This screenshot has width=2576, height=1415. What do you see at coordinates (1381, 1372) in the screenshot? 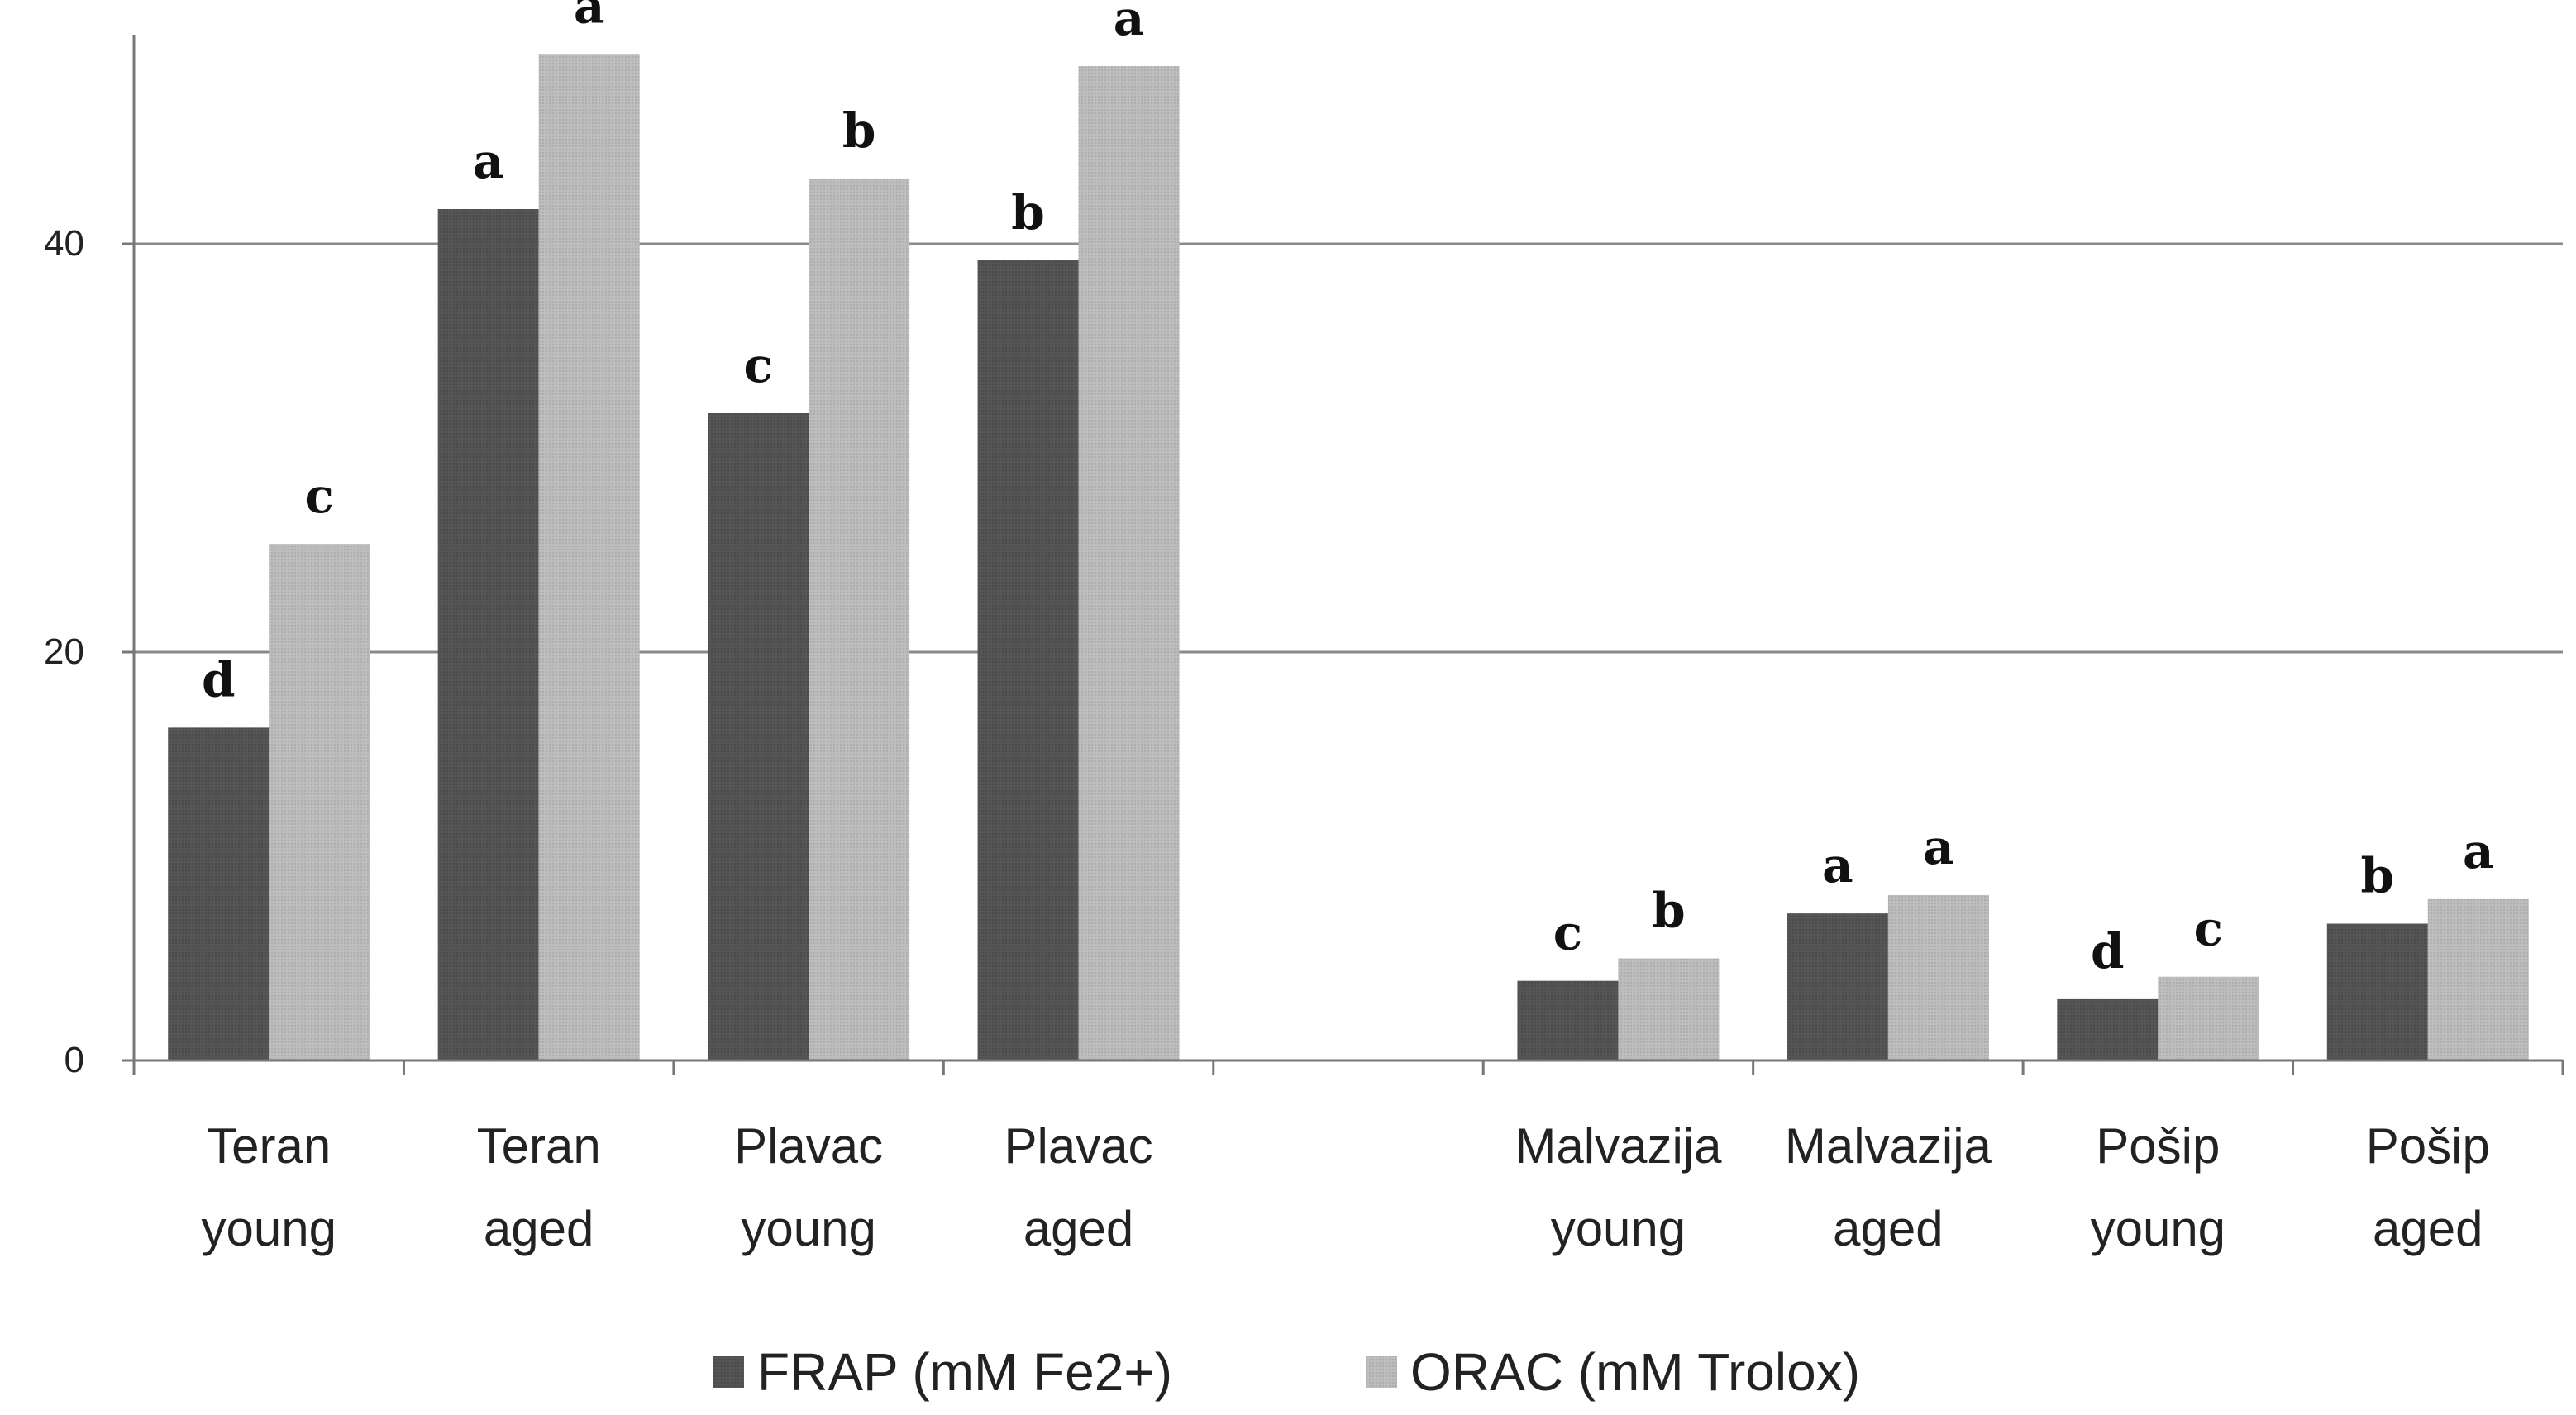
I see `orac-legend-swatch` at bounding box center [1381, 1372].